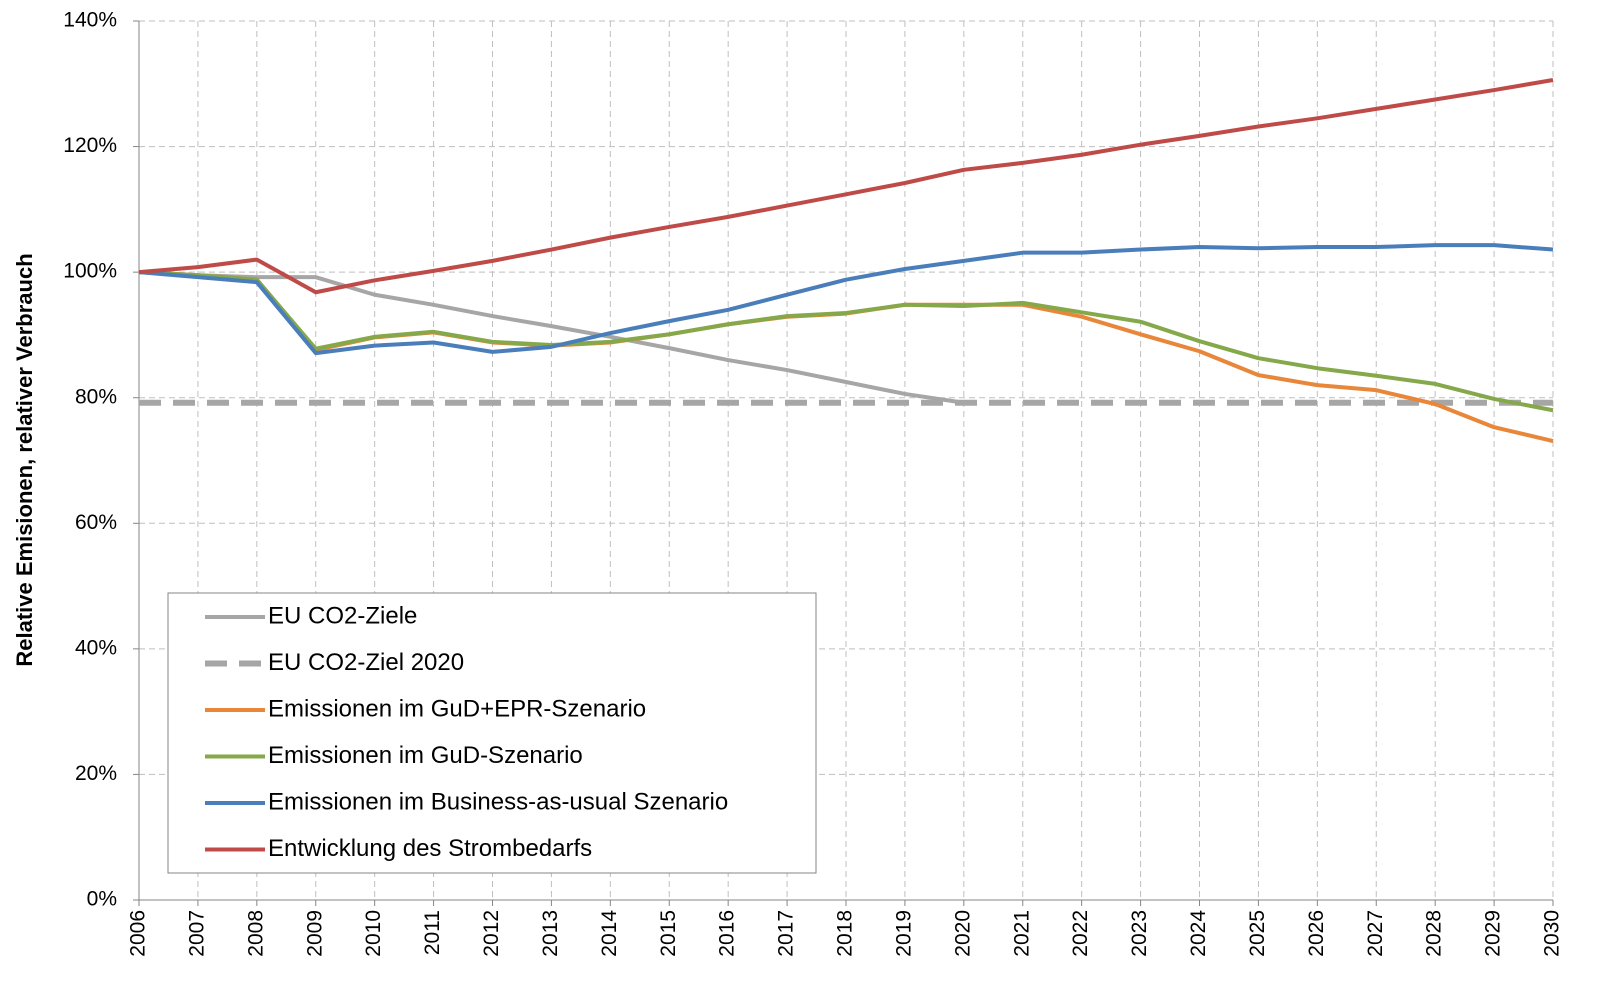 This screenshot has height=1004, width=1606. What do you see at coordinates (96, 647) in the screenshot?
I see `y-tick-label: 40%` at bounding box center [96, 647].